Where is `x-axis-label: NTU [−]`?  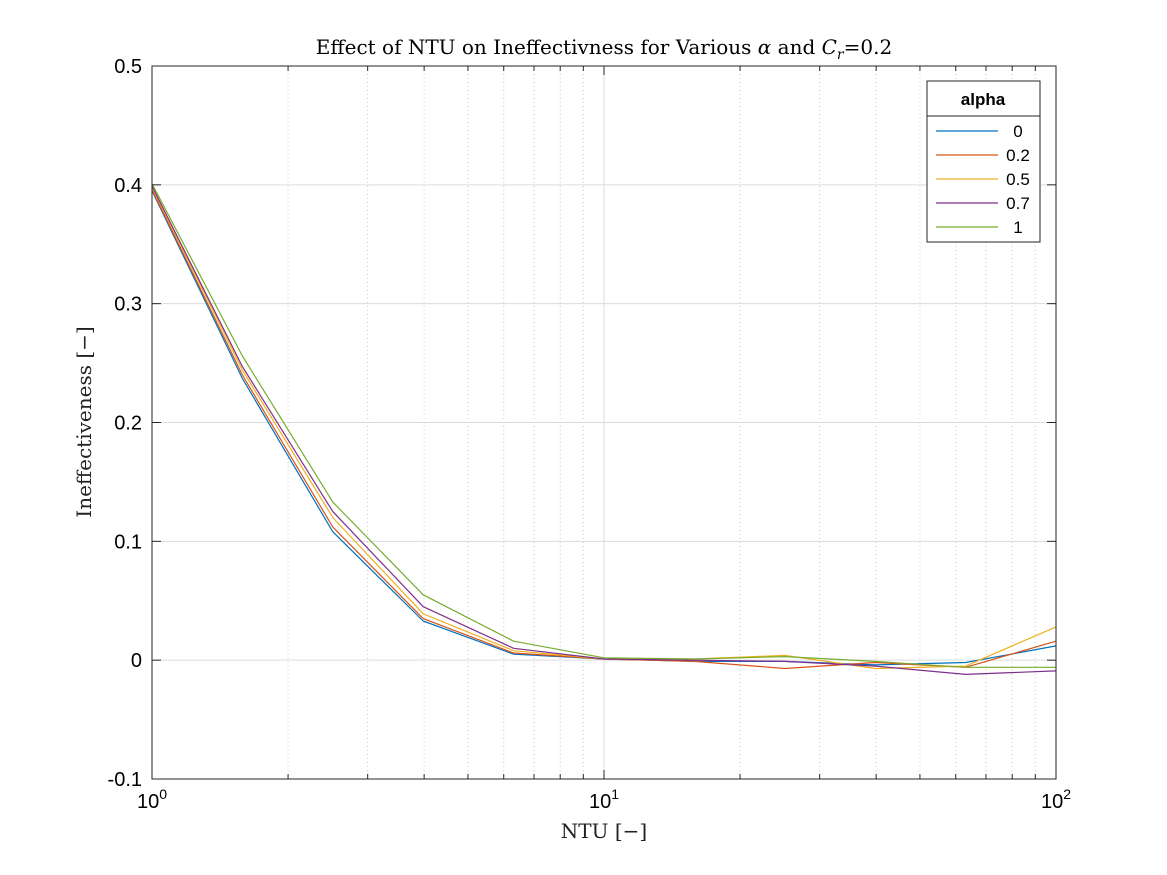 x-axis-label: NTU [−] is located at coordinates (604, 831).